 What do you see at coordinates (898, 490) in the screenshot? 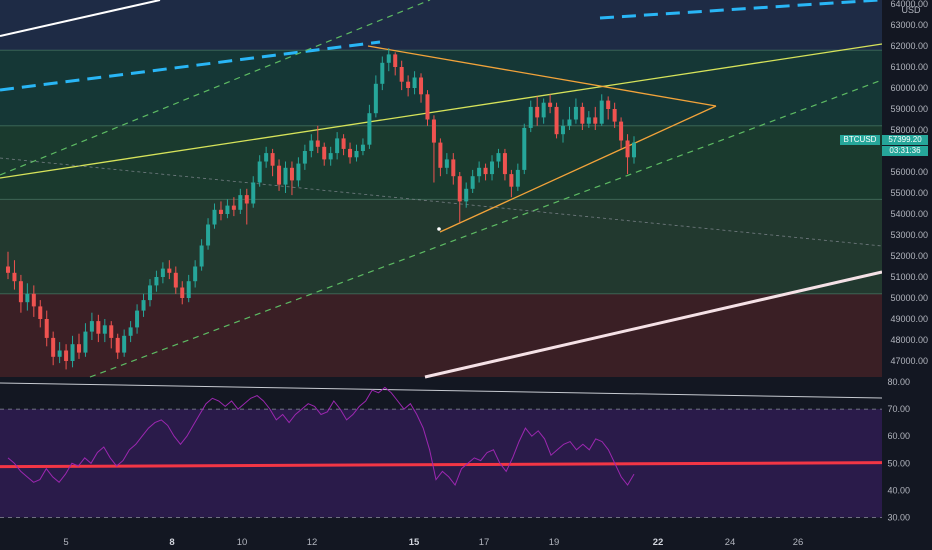
I see `oscillator-tick-label: 40.00` at bounding box center [898, 490].